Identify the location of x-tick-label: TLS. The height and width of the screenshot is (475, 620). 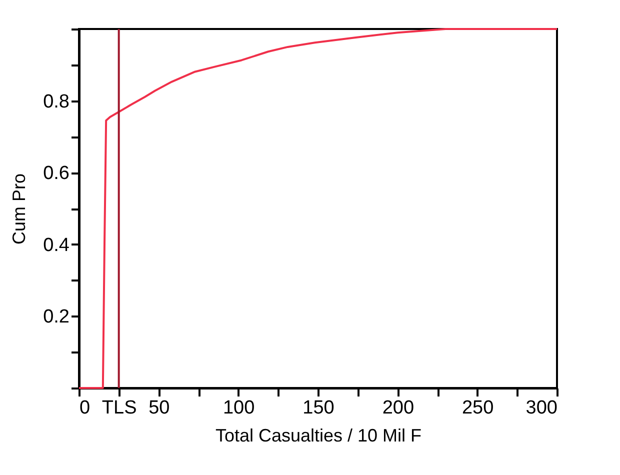
(119, 408).